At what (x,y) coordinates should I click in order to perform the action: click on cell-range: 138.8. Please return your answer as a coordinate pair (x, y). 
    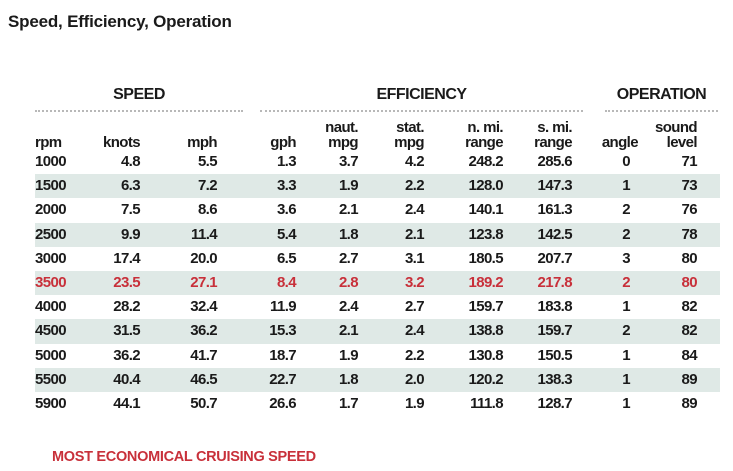
    Looking at the image, I should click on (464, 331).